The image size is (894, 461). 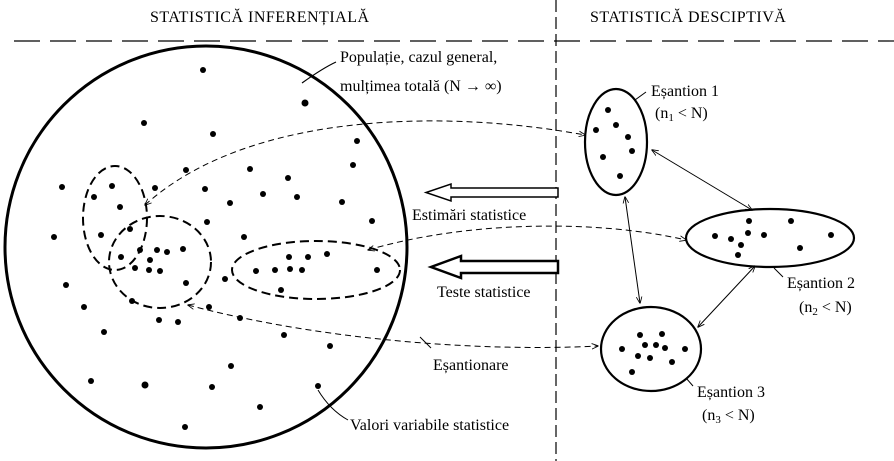 What do you see at coordinates (825, 308) in the screenshot?
I see `sample-2-size: (n2 < N)` at bounding box center [825, 308].